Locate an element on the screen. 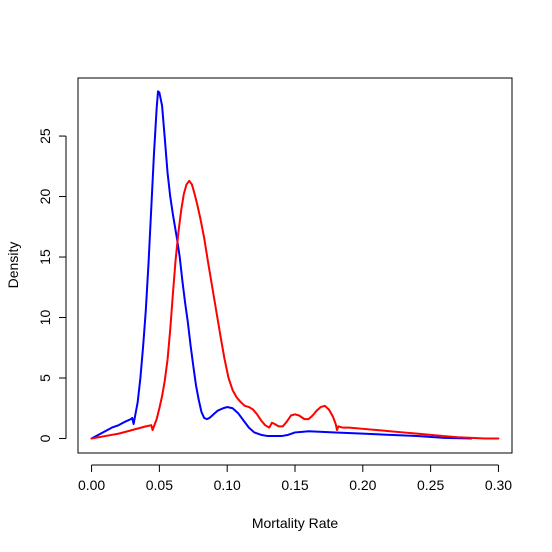 The image size is (552, 552). x-axis: 0.00 0.05 0.10 0.15 0.20 0.25 0.30 is located at coordinates (295, 478).